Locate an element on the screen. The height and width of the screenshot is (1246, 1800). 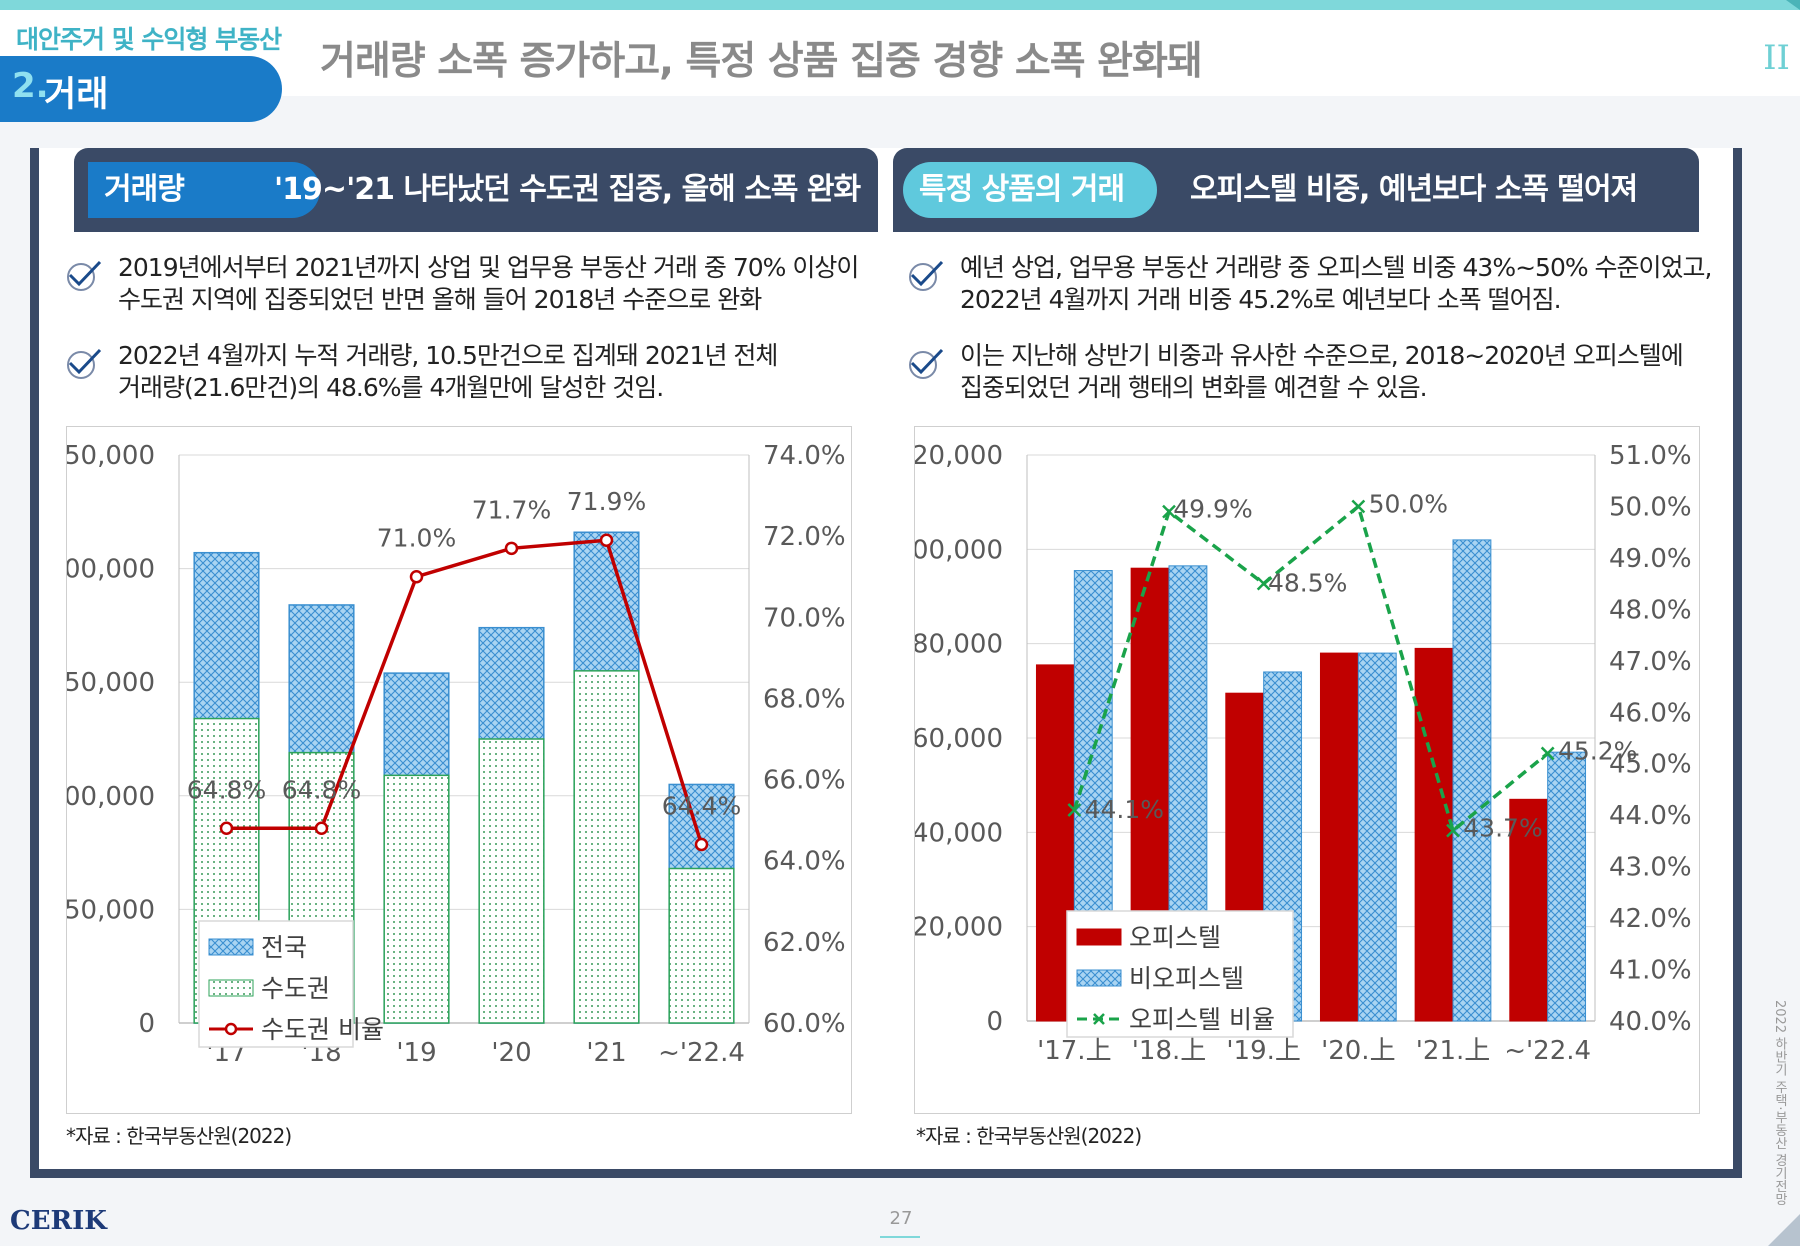
legend-label: 전국 is located at coordinates (284, 947).